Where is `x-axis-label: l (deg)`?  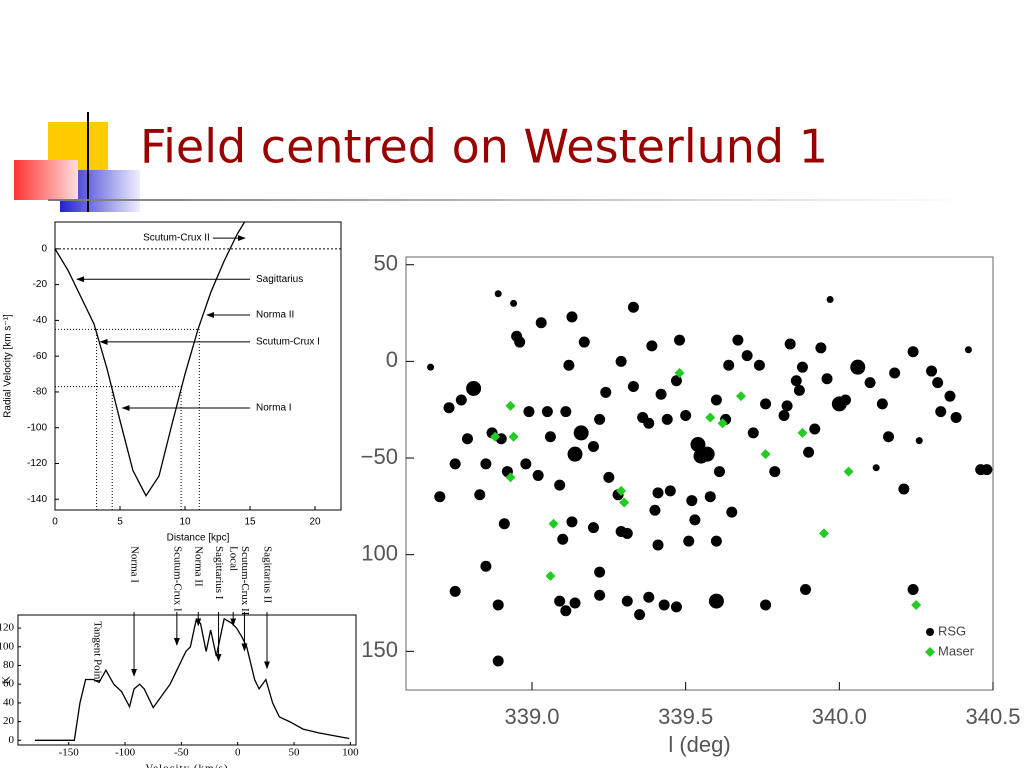
x-axis-label: l (deg) is located at coordinates (699, 744).